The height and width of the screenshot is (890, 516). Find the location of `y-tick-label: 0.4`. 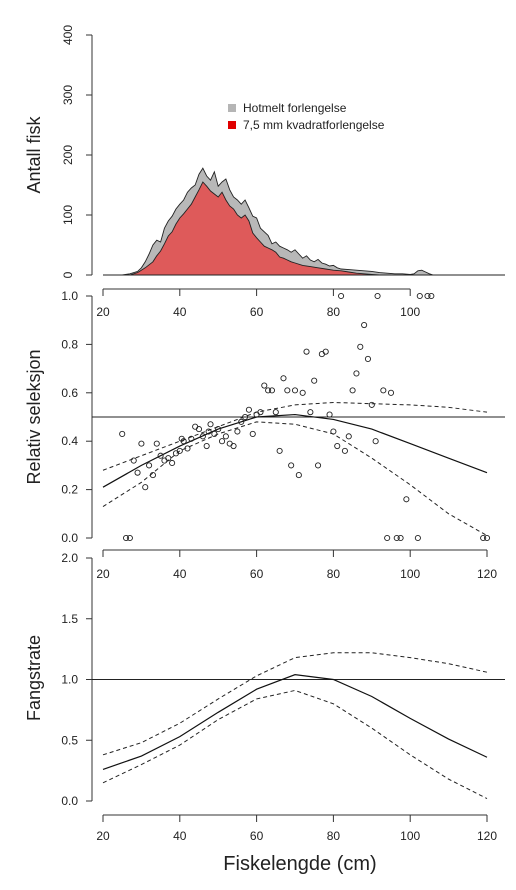

y-tick-label: 0.4 is located at coordinates (69, 441).